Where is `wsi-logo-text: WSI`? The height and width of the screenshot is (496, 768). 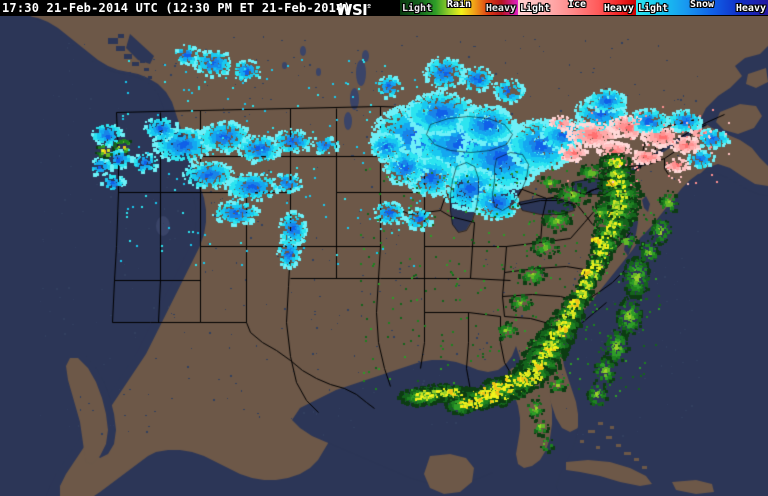 wsi-logo-text: WSI is located at coordinates (352, 10).